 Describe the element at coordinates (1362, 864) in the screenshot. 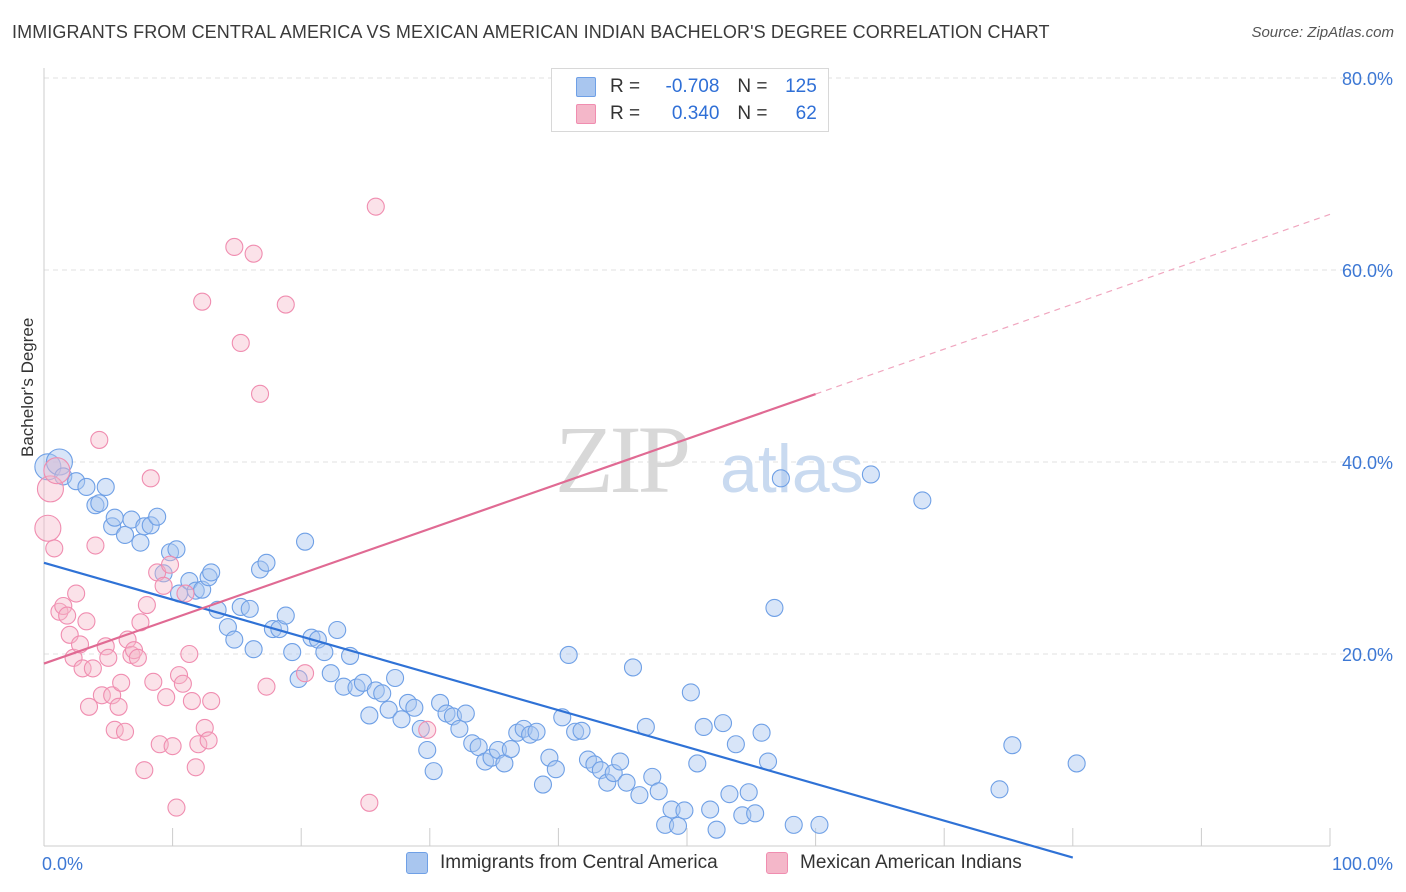

I see `x-tick-label-max: 100.0%` at that location.